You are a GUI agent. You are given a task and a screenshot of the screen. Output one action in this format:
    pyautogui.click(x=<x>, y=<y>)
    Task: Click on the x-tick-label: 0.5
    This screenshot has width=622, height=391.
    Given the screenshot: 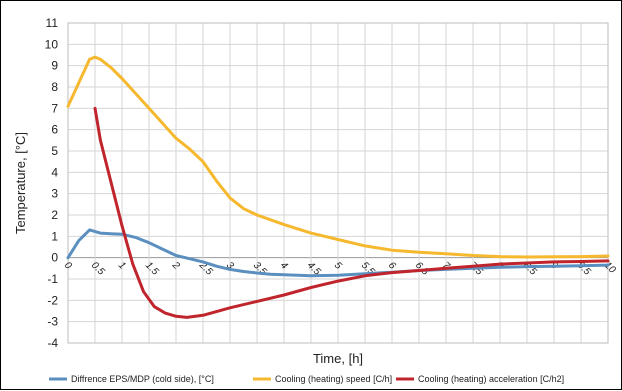 What is the action you would take?
    pyautogui.click(x=98, y=269)
    